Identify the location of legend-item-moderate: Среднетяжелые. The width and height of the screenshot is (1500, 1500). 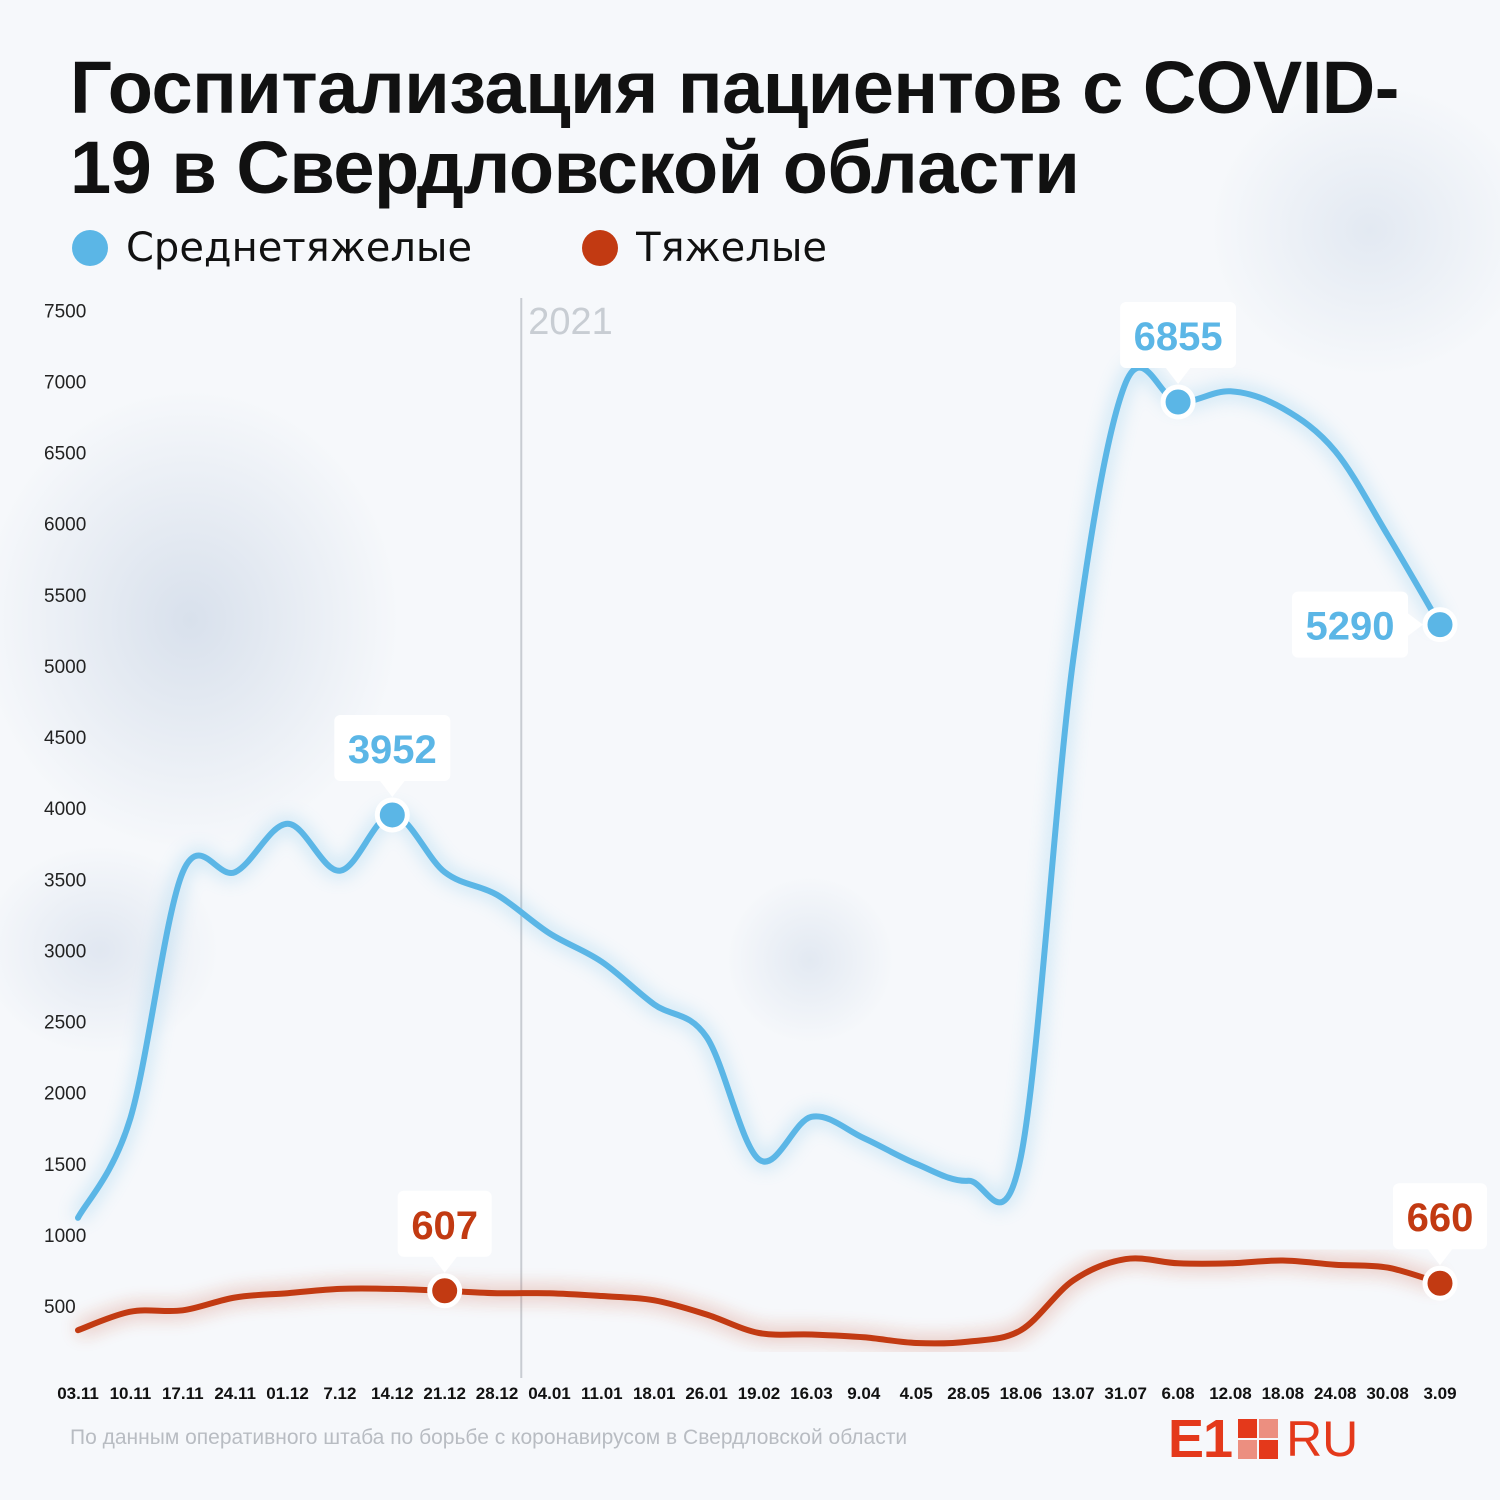
(272, 248).